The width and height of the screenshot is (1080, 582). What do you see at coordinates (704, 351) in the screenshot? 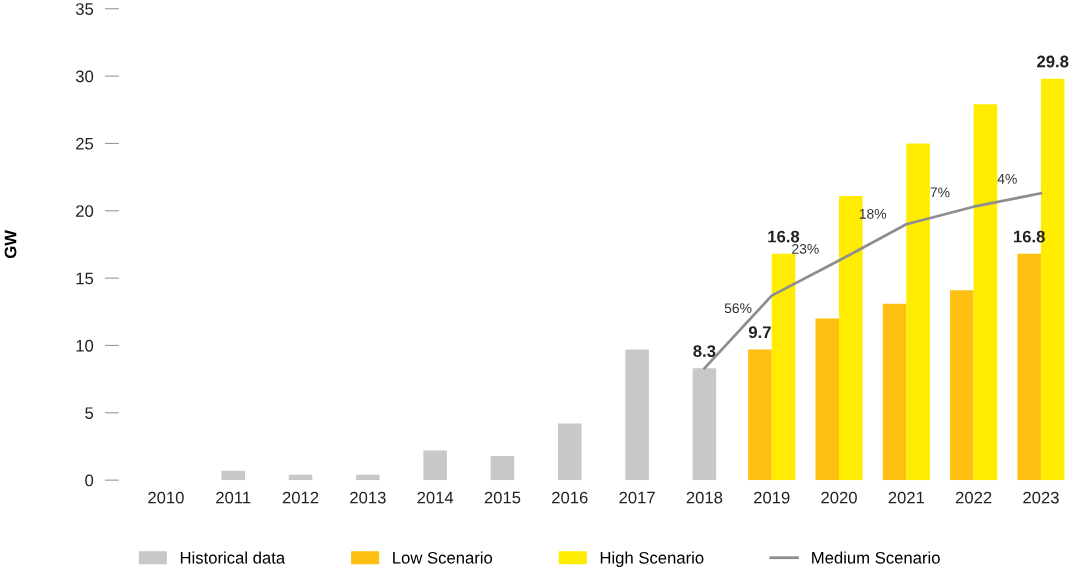
I see `data-label: 8.3` at bounding box center [704, 351].